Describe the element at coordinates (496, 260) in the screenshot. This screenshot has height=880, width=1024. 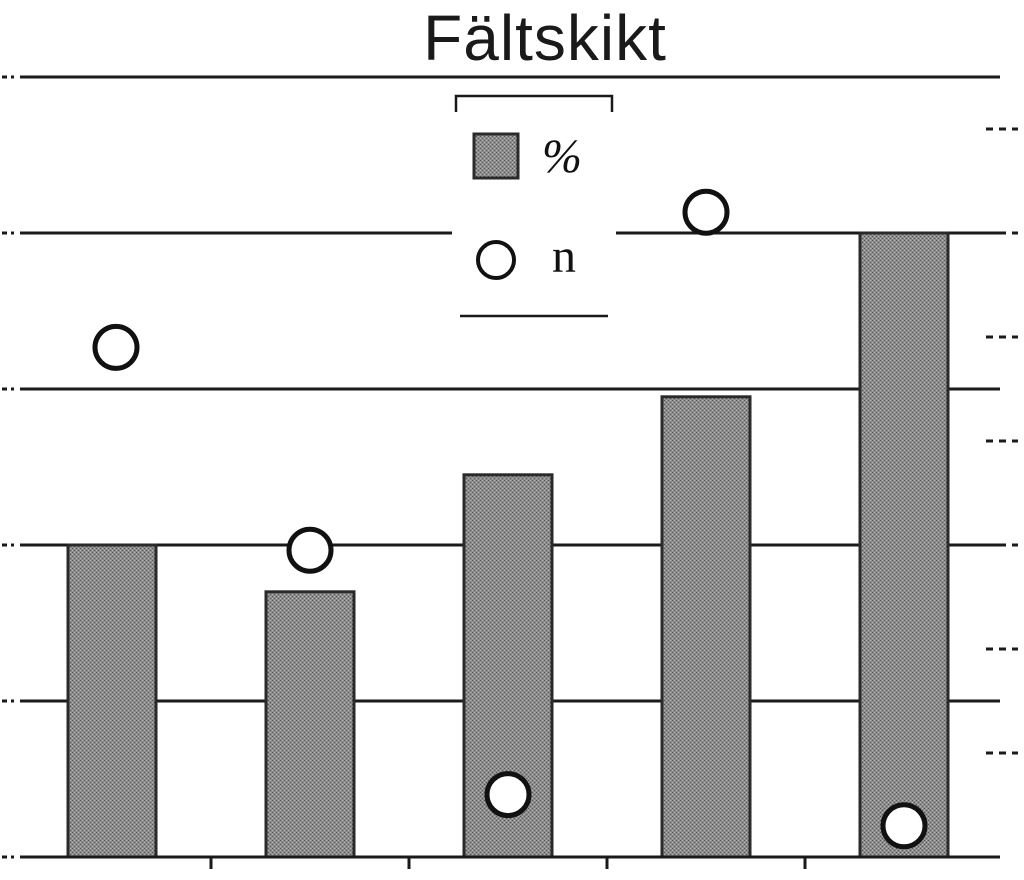
I see `legend-swatch-point` at that location.